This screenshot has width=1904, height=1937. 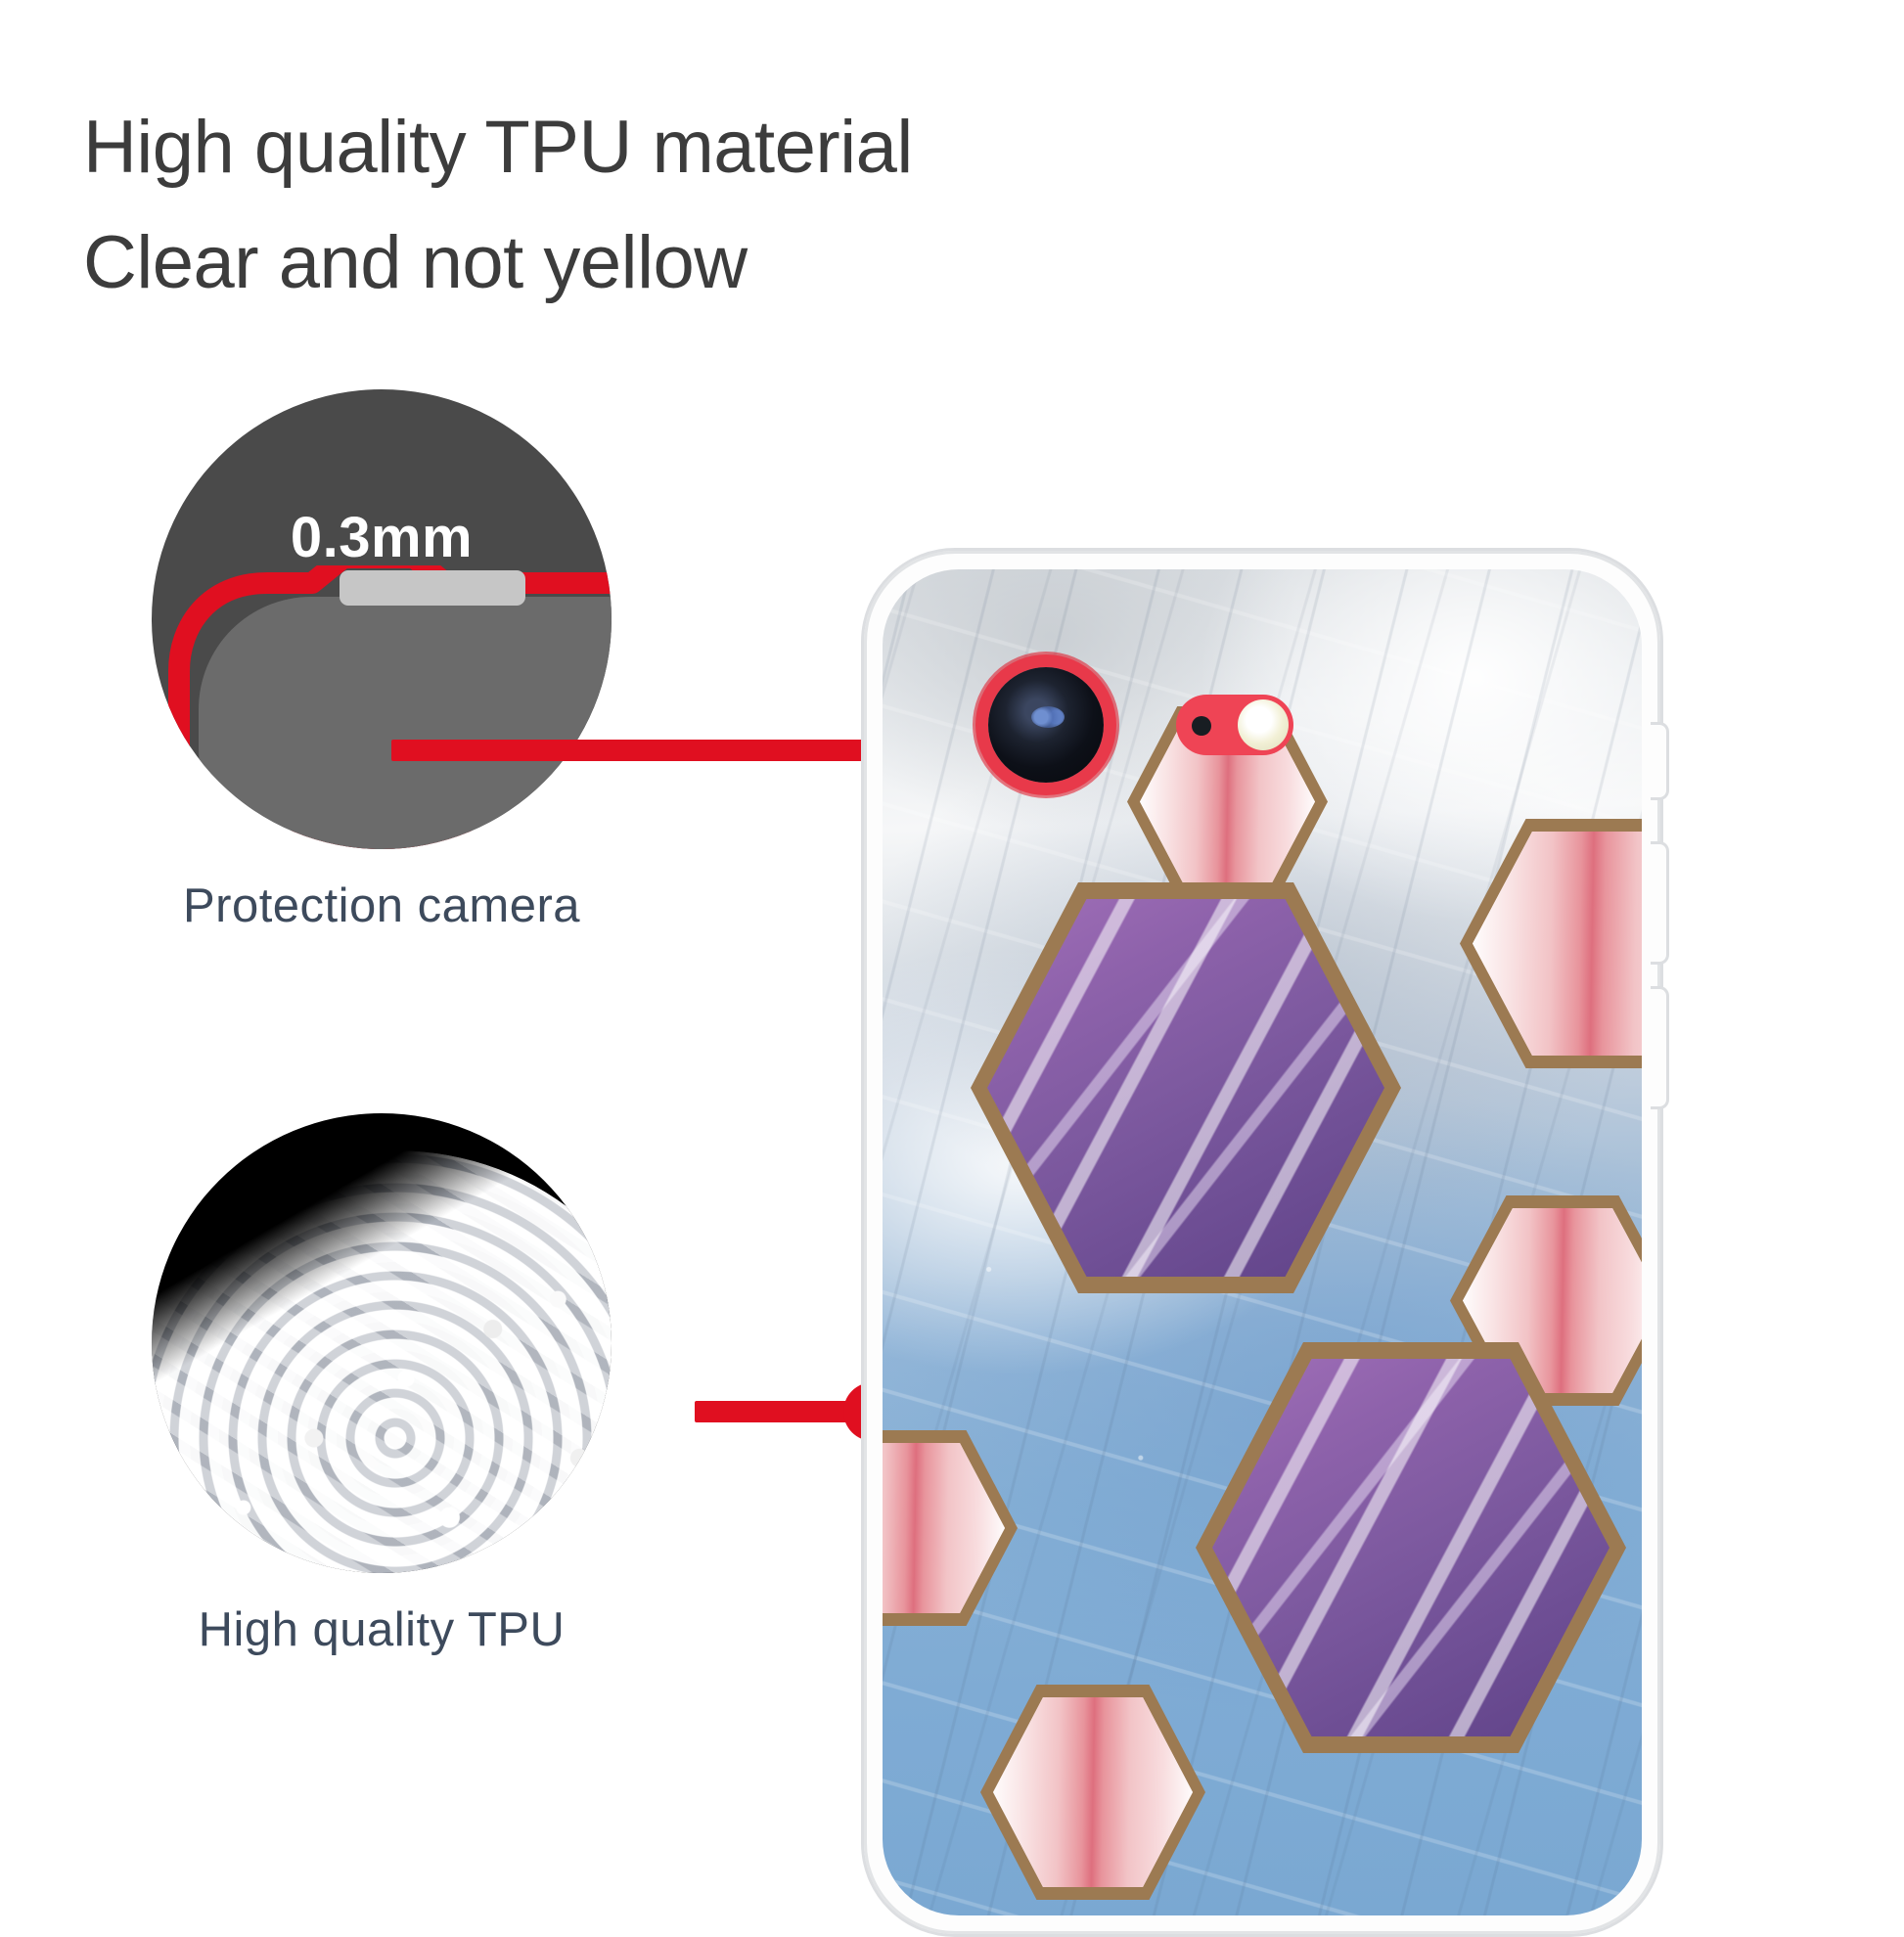 I want to click on red-lip-outline-icon, so click(x=390, y=707).